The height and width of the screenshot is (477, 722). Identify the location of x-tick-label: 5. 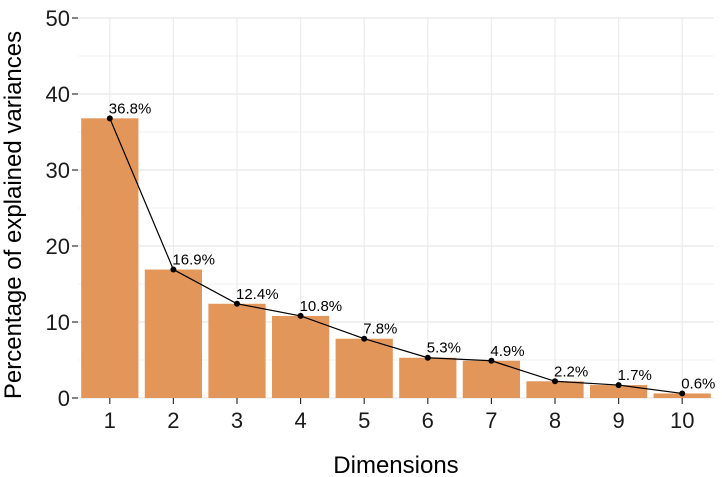
(364, 420).